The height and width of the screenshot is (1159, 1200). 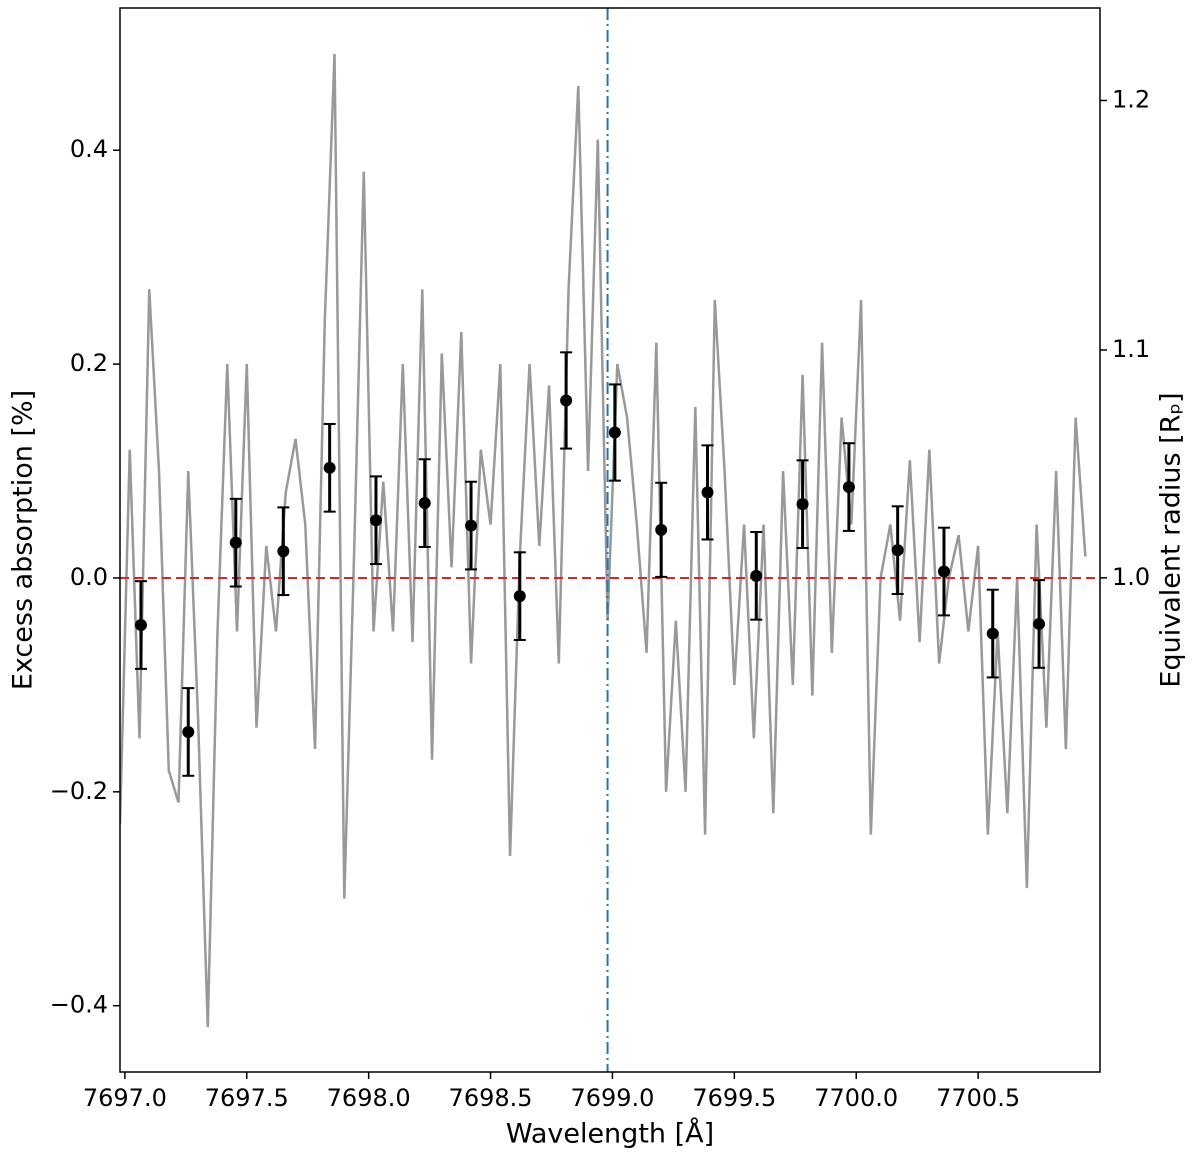 What do you see at coordinates (125, 1098) in the screenshot?
I see `x-tick-label: 7697.0` at bounding box center [125, 1098].